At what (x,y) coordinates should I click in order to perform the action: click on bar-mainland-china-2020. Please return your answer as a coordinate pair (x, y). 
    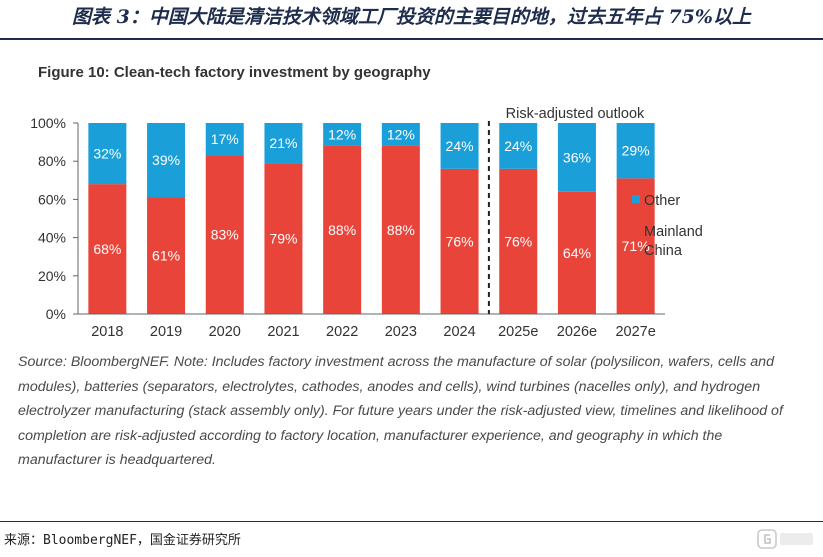
    Looking at the image, I should click on (224, 234).